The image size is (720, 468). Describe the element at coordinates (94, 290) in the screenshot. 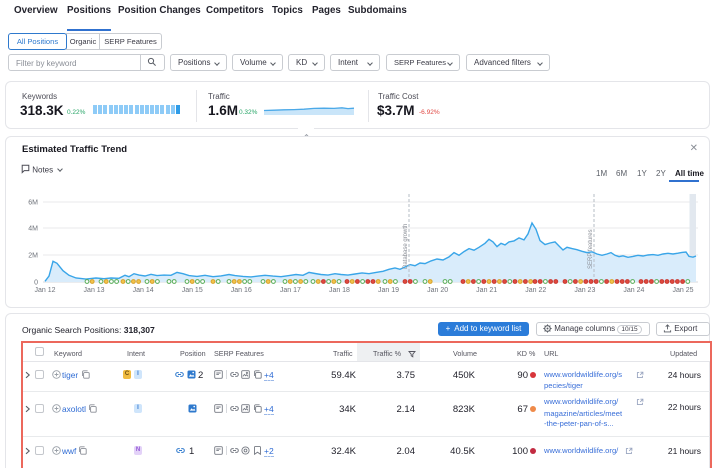

I see `svg-text: Jan 13` at that location.